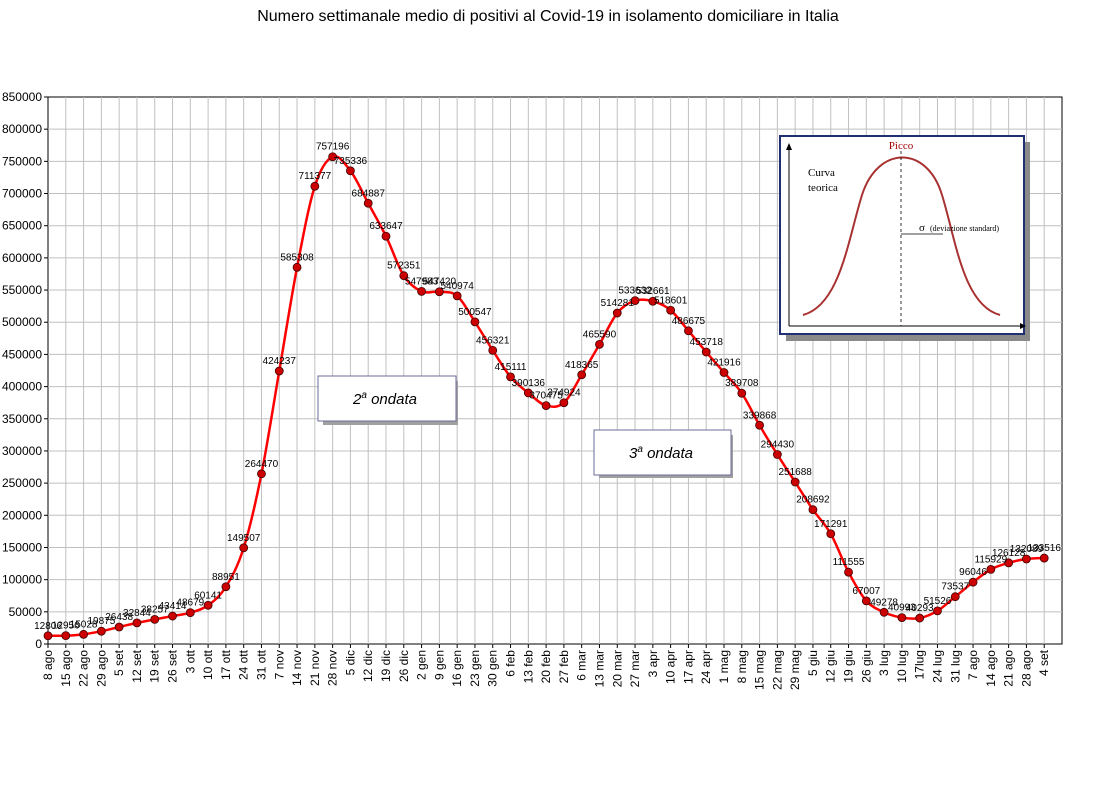 The height and width of the screenshot is (805, 1095). Describe the element at coordinates (600, 334) in the screenshot. I see `data-label: 465590` at that location.